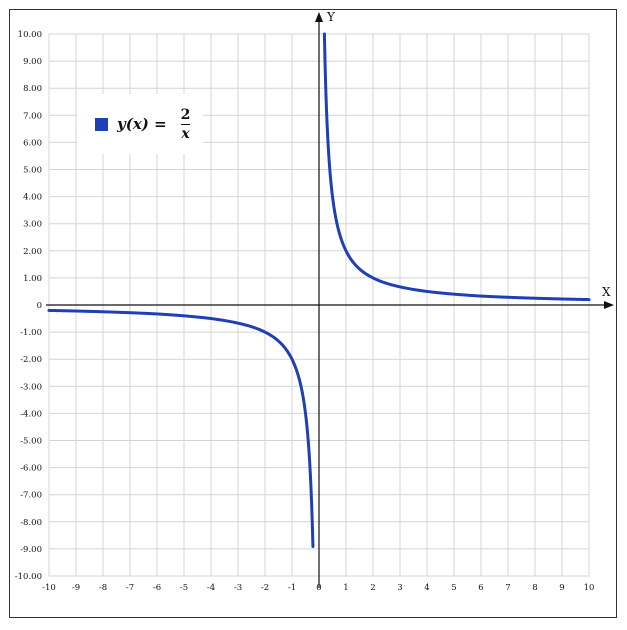 This screenshot has height=630, width=627. What do you see at coordinates (32, 252) in the screenshot?
I see `y-tick-label: 2.00` at bounding box center [32, 252].